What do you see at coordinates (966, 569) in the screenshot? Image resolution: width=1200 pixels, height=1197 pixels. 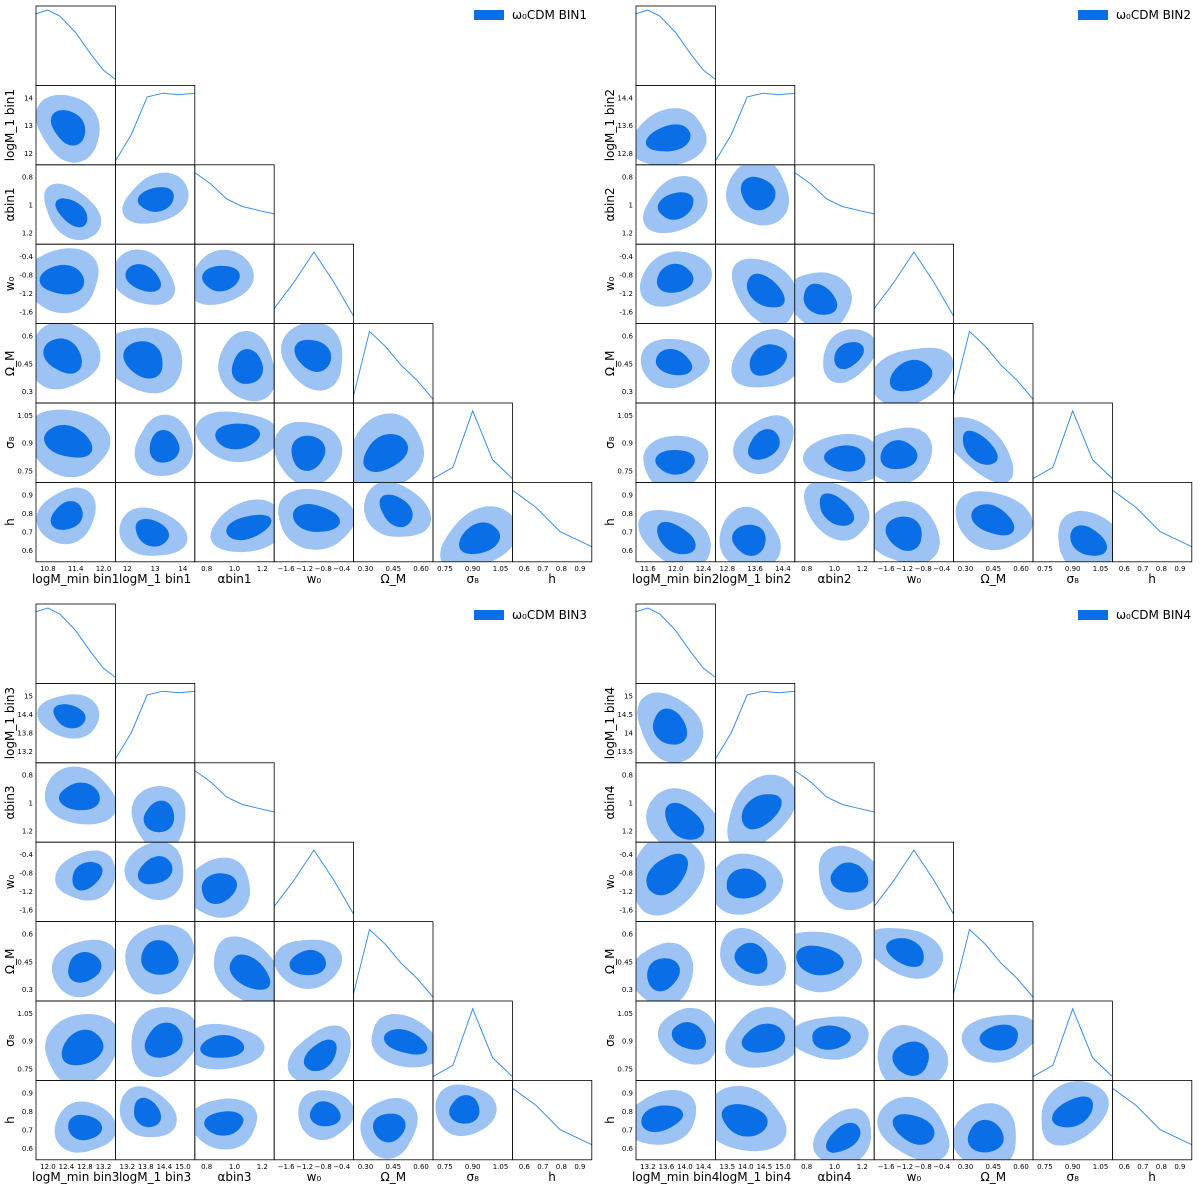 I see `x-tick-label: 0.30` at bounding box center [966, 569].